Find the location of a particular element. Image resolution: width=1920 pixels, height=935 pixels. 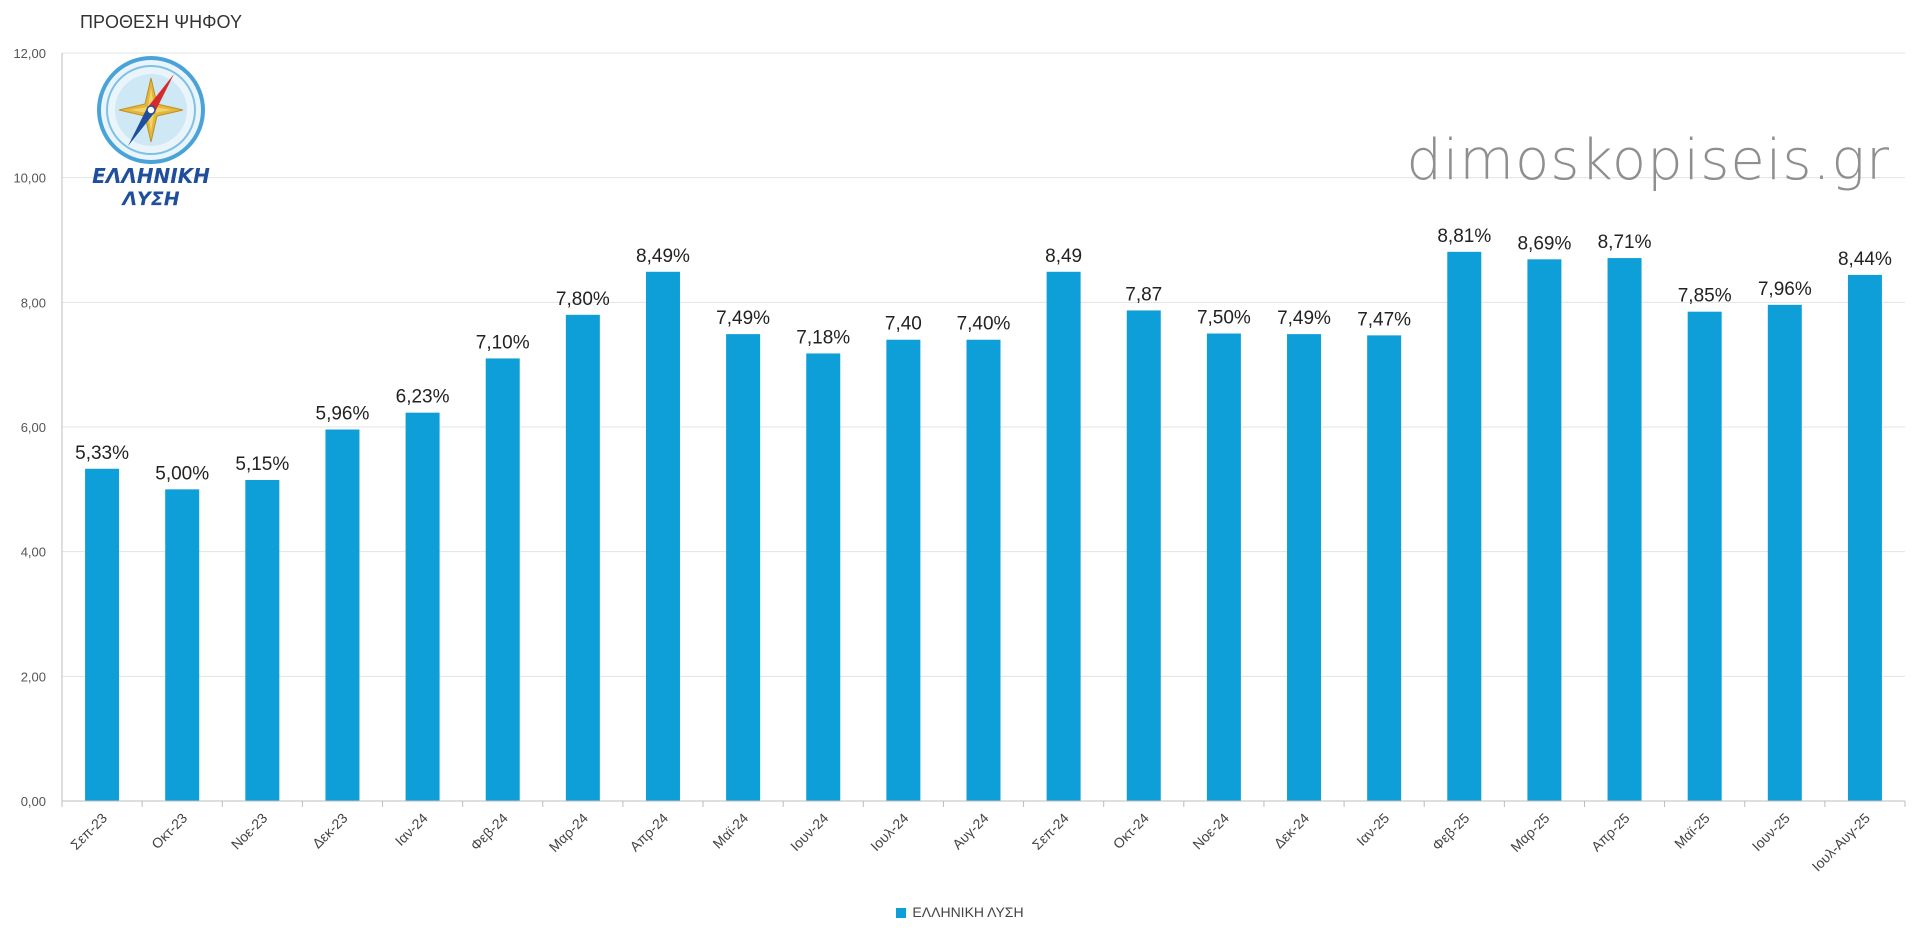

y-tick-label: 8,00 is located at coordinates (33, 302).